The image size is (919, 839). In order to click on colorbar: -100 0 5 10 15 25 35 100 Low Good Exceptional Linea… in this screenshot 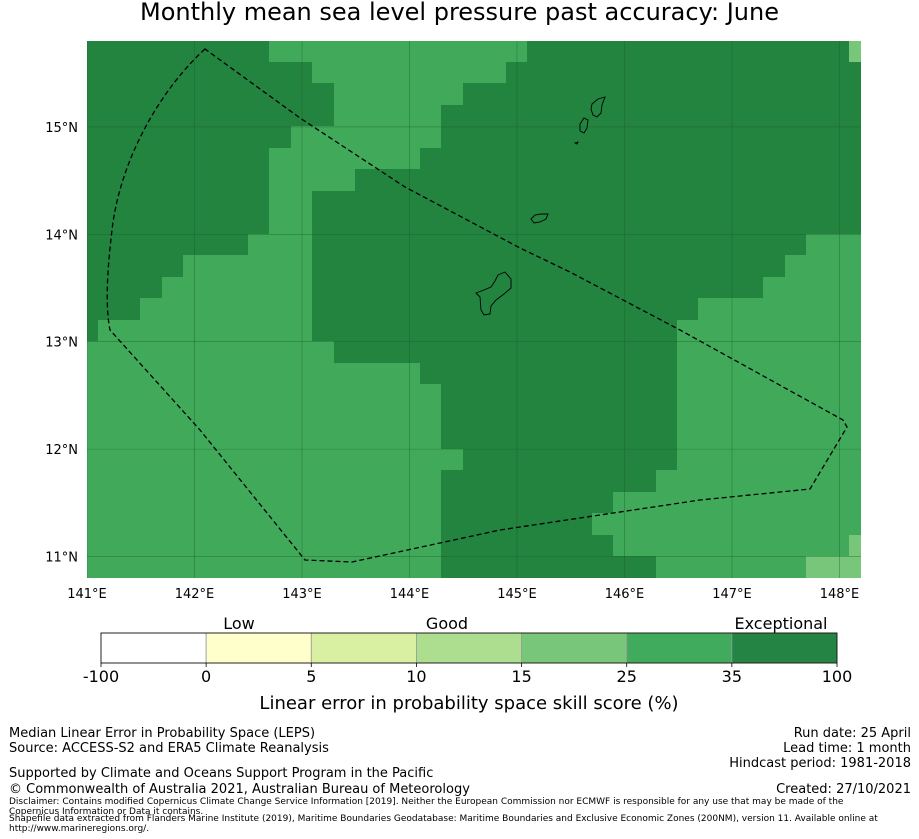, I will do `click(467, 664)`.